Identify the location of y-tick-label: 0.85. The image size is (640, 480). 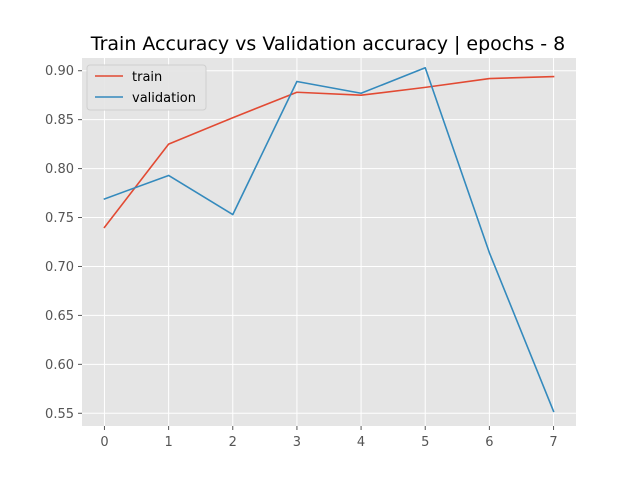
(59, 120).